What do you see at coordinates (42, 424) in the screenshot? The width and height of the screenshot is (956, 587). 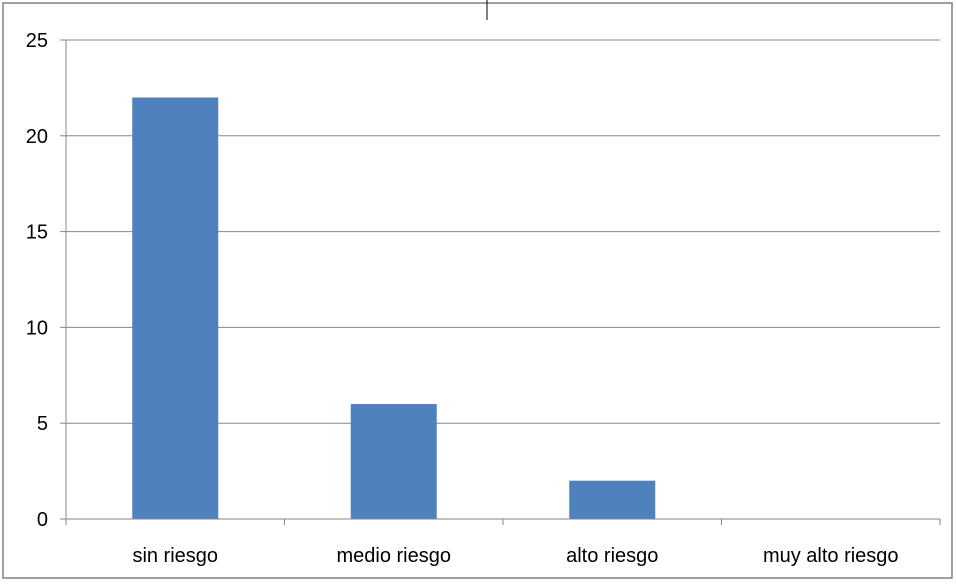 I see `y-tick-label: 5` at bounding box center [42, 424].